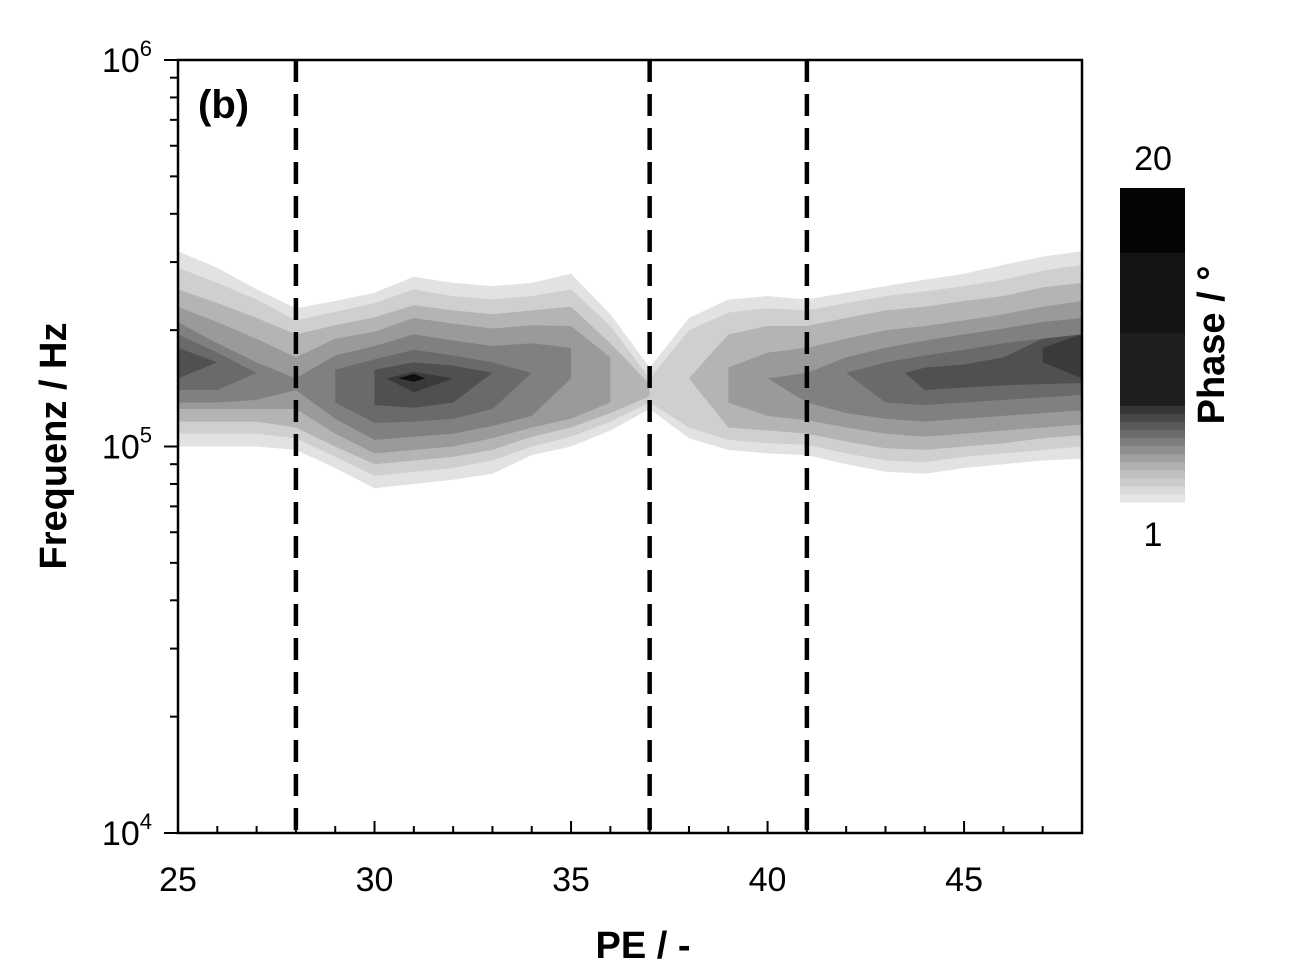 This screenshot has width=1300, height=968. What do you see at coordinates (127, 58) in the screenshot?
I see `y-tick-label: 10⁶` at bounding box center [127, 58].